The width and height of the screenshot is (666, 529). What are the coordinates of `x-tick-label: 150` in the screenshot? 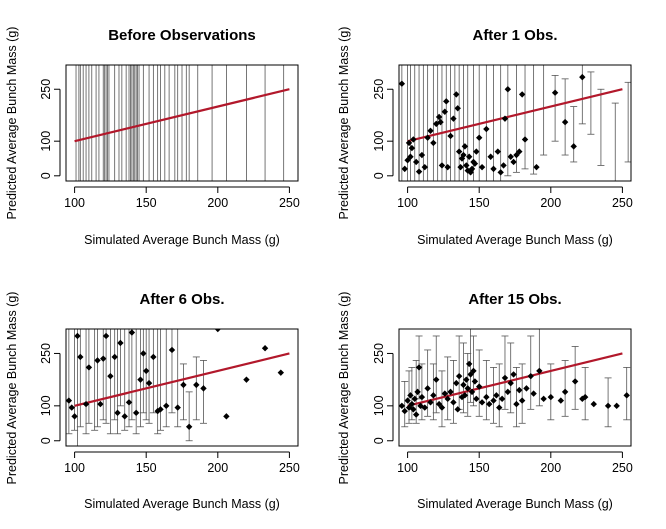 It's located at (146, 203).